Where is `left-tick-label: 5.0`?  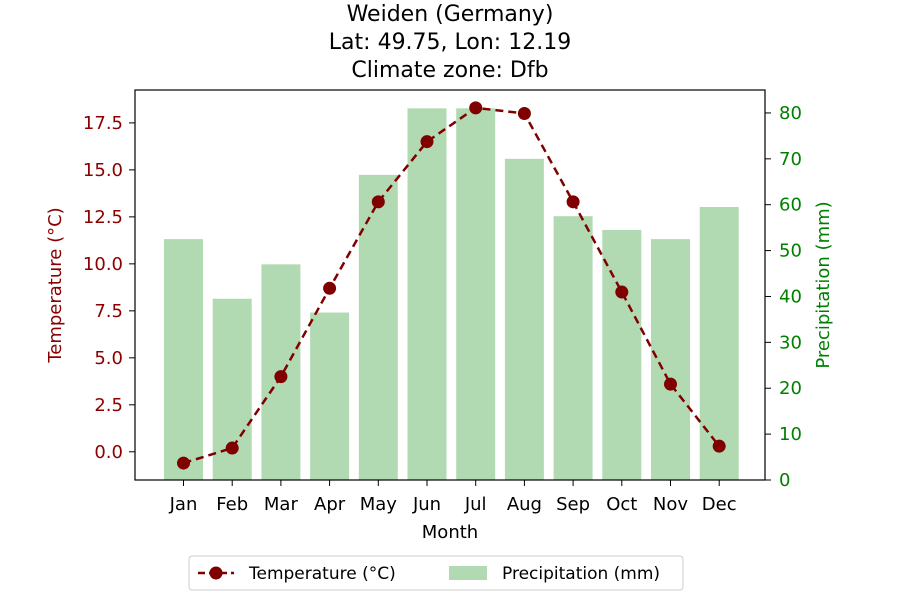
left-tick-label: 5.0 is located at coordinates (108, 358).